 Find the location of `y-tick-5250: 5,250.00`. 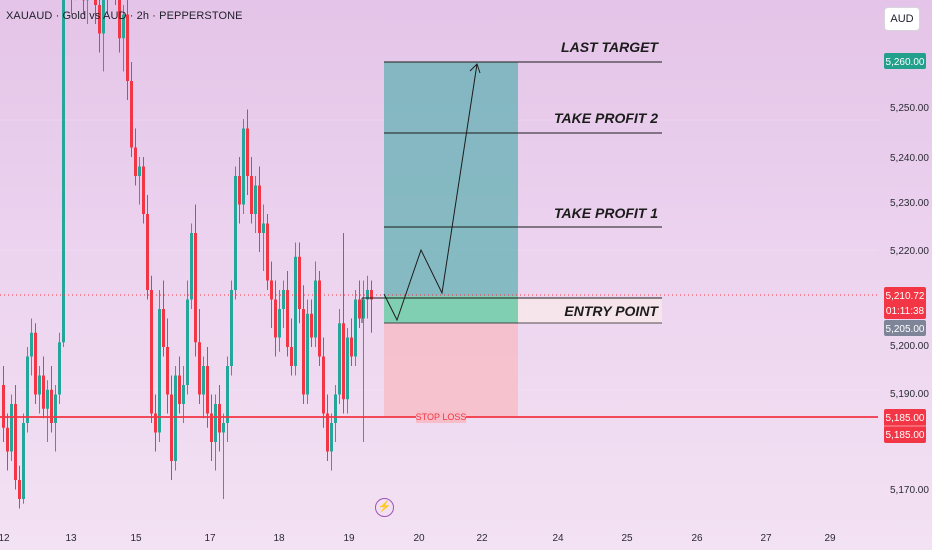

y-tick-5250: 5,250.00 is located at coordinates (909, 108).